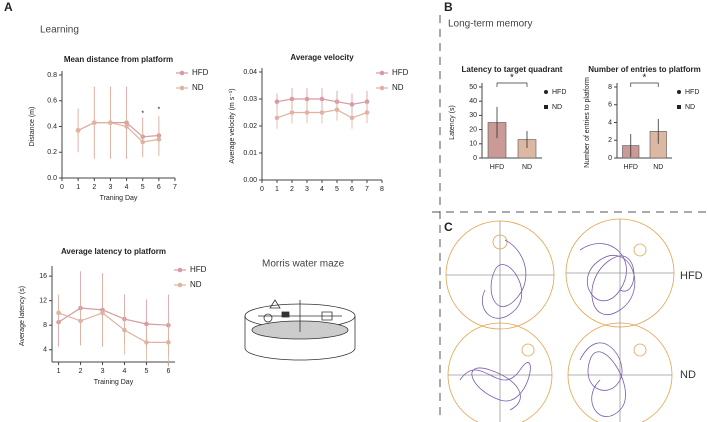 The height and width of the screenshot is (422, 708). I want to click on y-tick-label: 0.04, so click(250, 72).